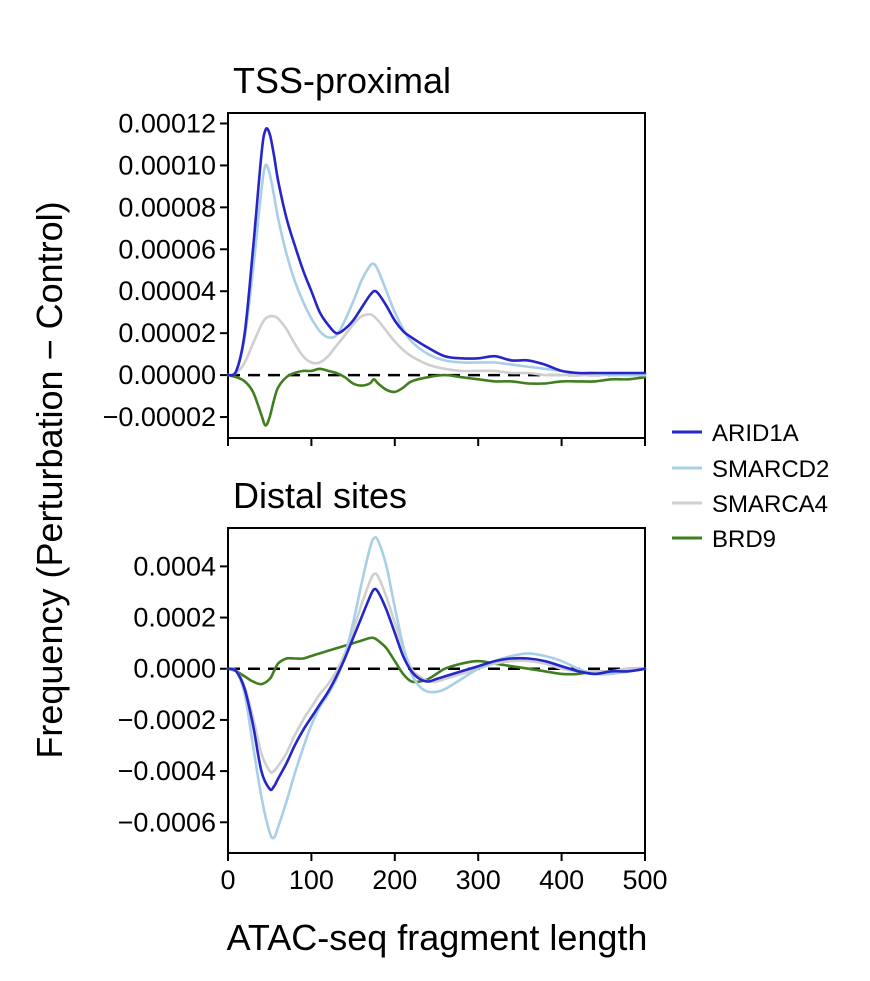 This screenshot has height=981, width=870. What do you see at coordinates (478, 880) in the screenshot?
I see `x-tick-label: 300` at bounding box center [478, 880].